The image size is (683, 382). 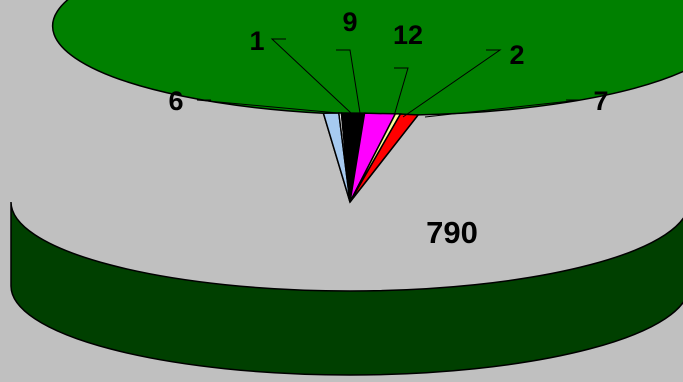 What do you see at coordinates (388, 78) in the screenshot?
I see `leader-lines` at bounding box center [388, 78].